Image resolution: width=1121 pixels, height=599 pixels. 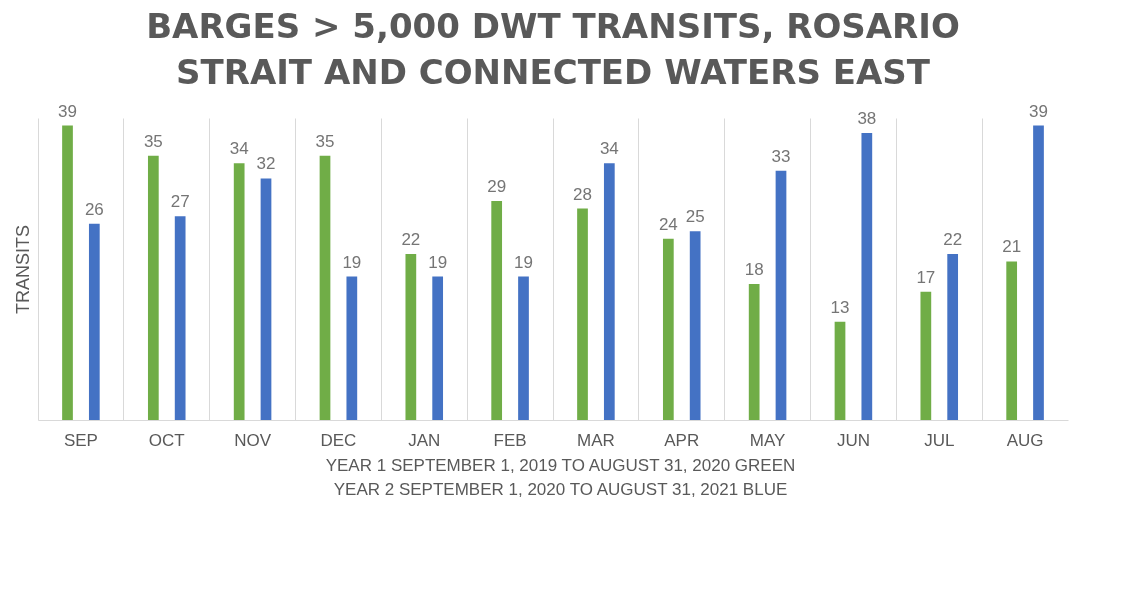 What do you see at coordinates (94, 209) in the screenshot?
I see `data-label: 26` at bounding box center [94, 209].